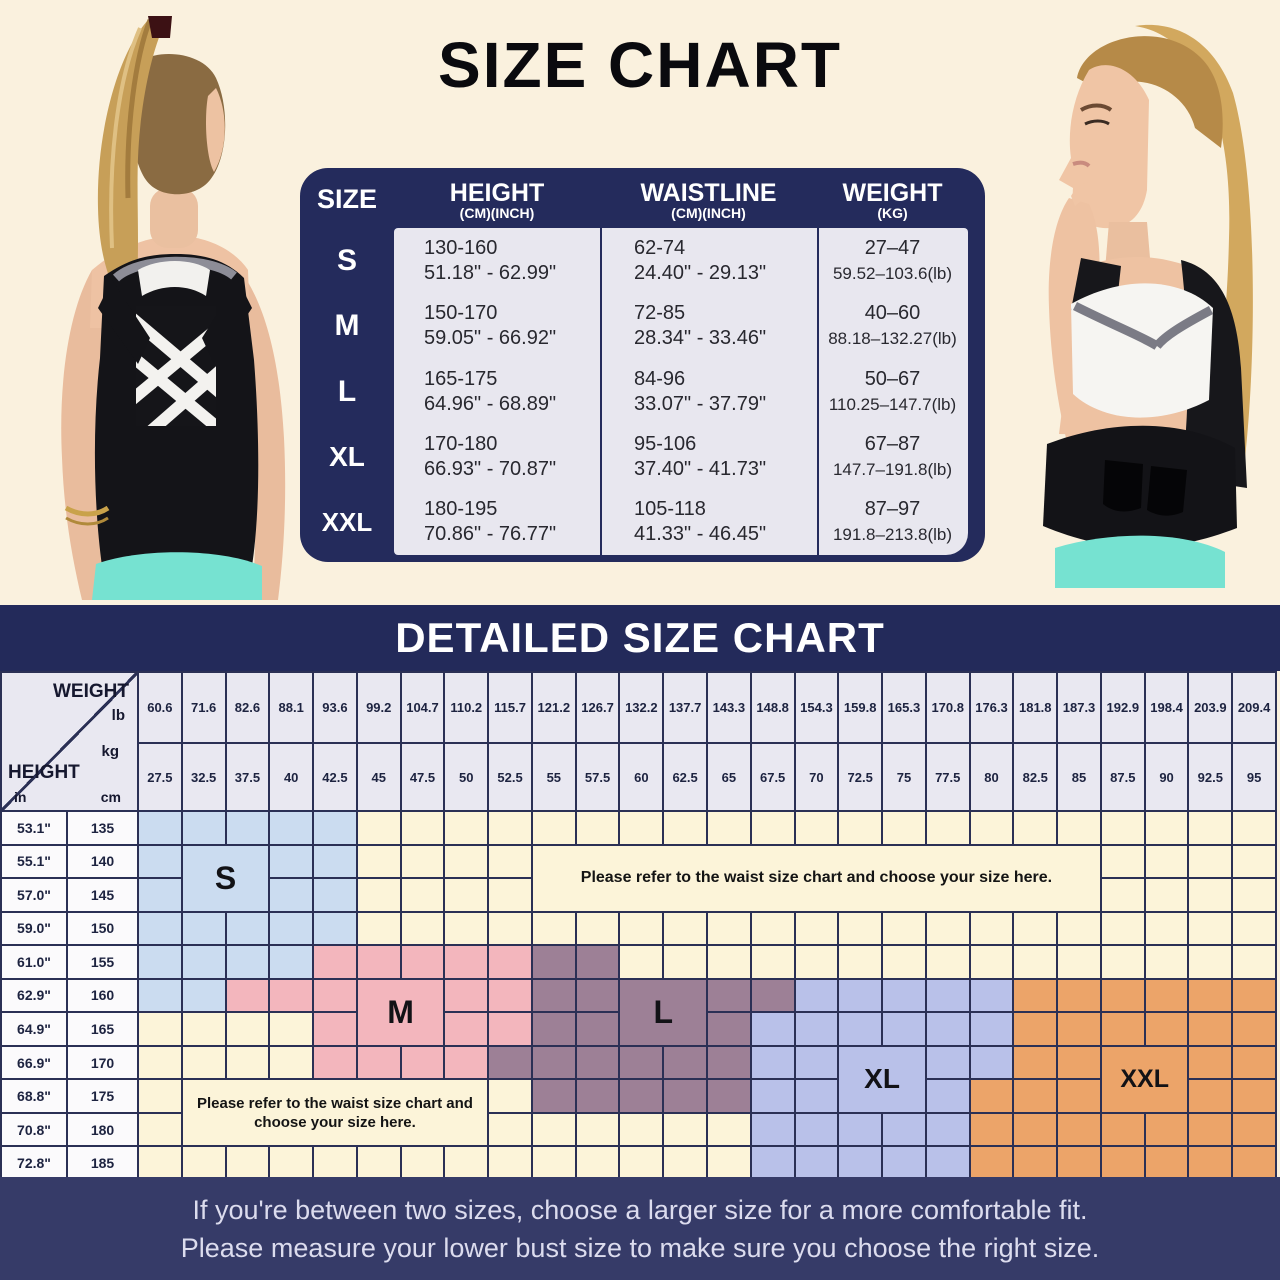 This screenshot has width=1280, height=1280. I want to click on weight-cell: 27–47 59.52–103.6(lb), so click(892, 259).